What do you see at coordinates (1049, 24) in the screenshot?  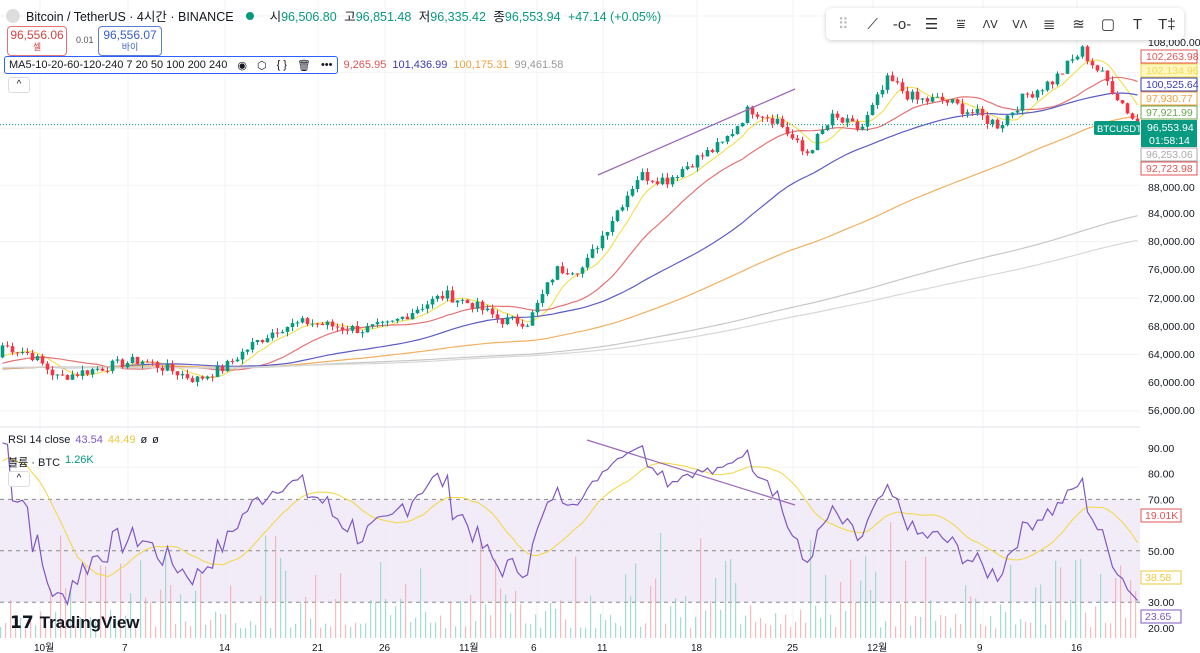 I see `fib-retracement-icon: ≣` at bounding box center [1049, 24].